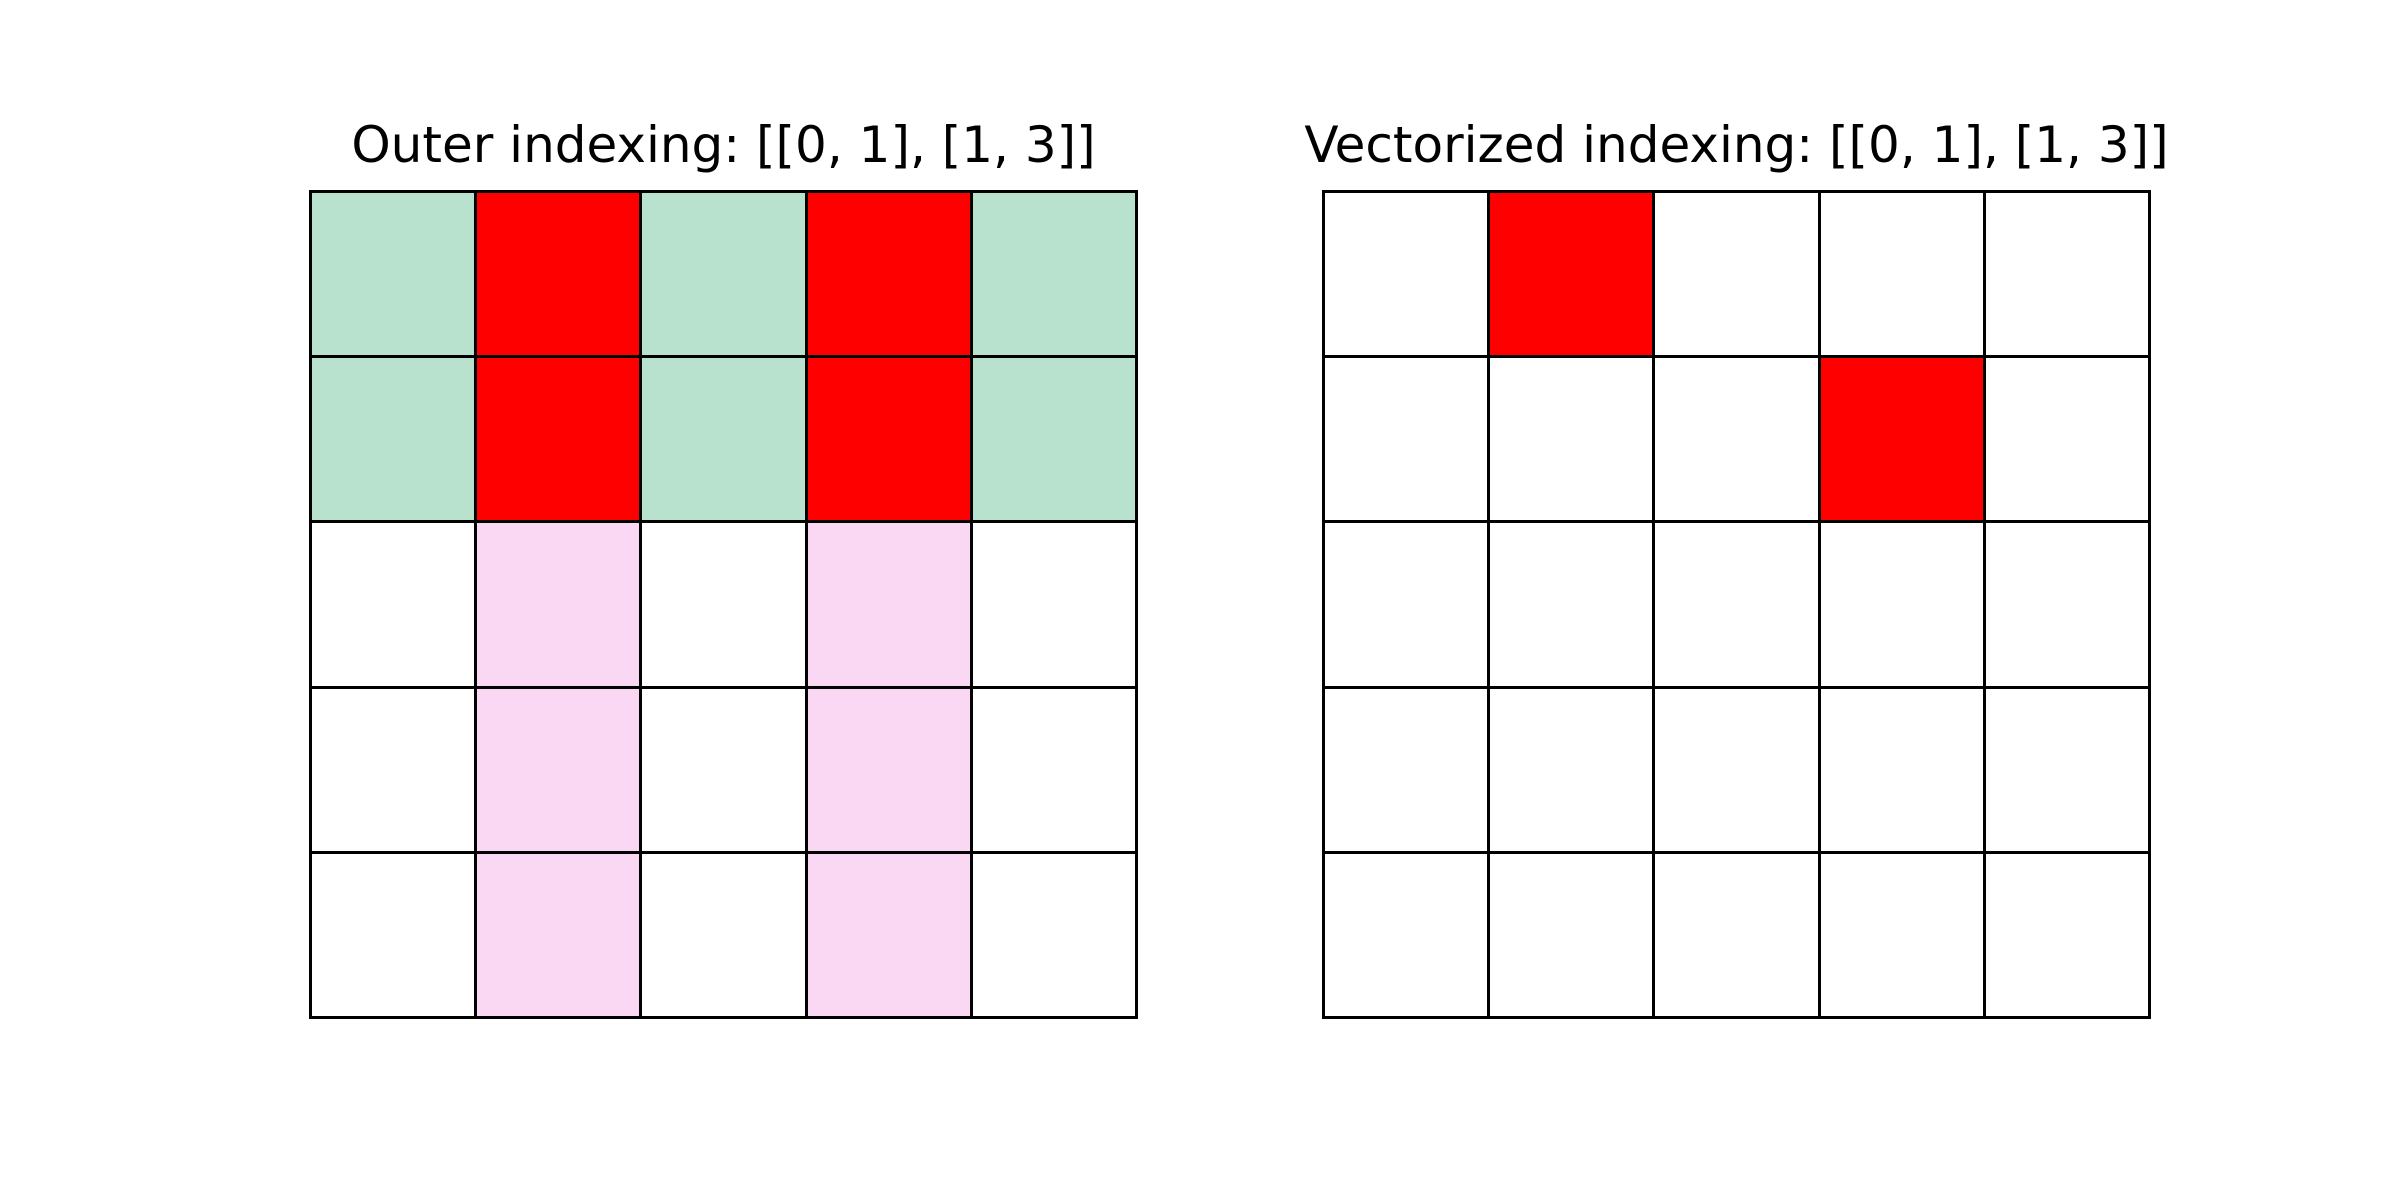  I want to click on grid-cell-r3c3-col_band, so click(888, 769).